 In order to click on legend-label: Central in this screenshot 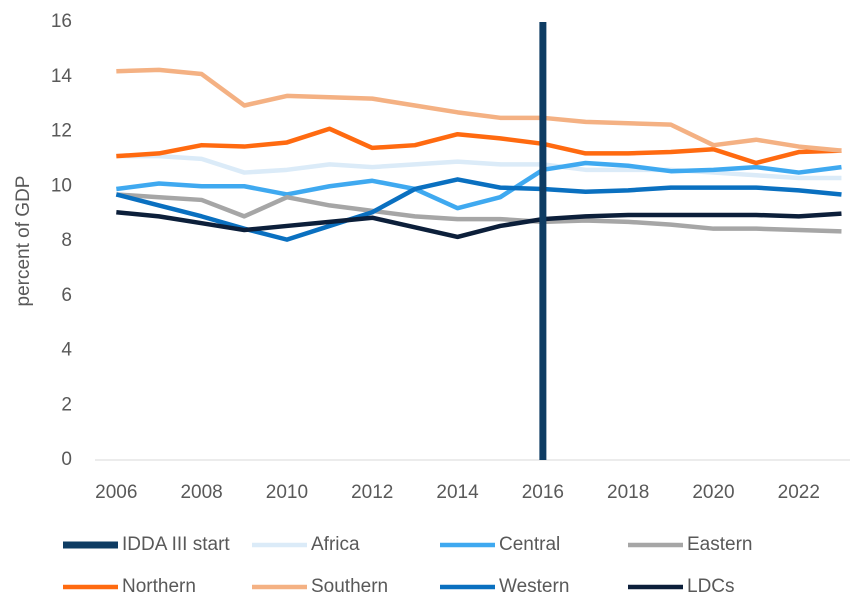, I will do `click(529, 544)`.